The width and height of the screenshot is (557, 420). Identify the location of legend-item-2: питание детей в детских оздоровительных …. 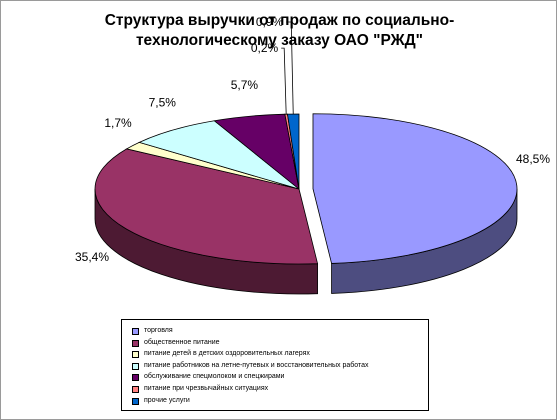
(280, 354).